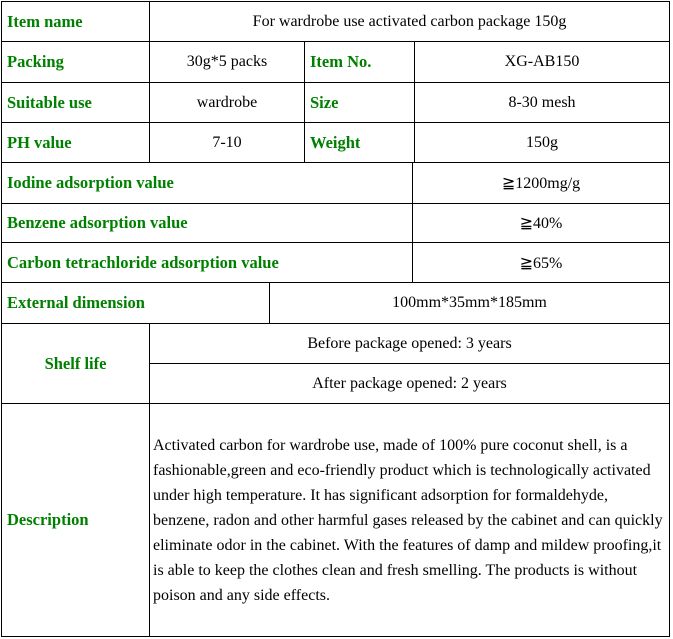 The image size is (673, 639). What do you see at coordinates (409, 343) in the screenshot?
I see `shelf-life-before: Before package opened: 3 years` at bounding box center [409, 343].